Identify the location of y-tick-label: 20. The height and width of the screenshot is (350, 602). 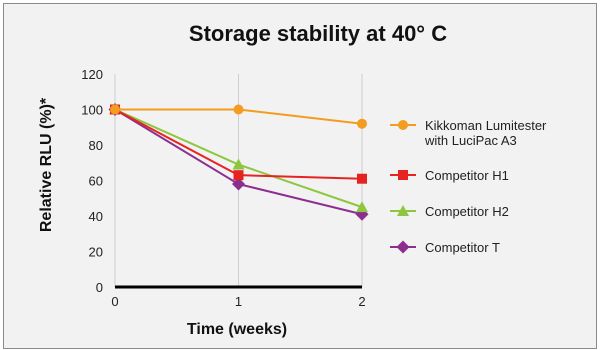
(96, 252).